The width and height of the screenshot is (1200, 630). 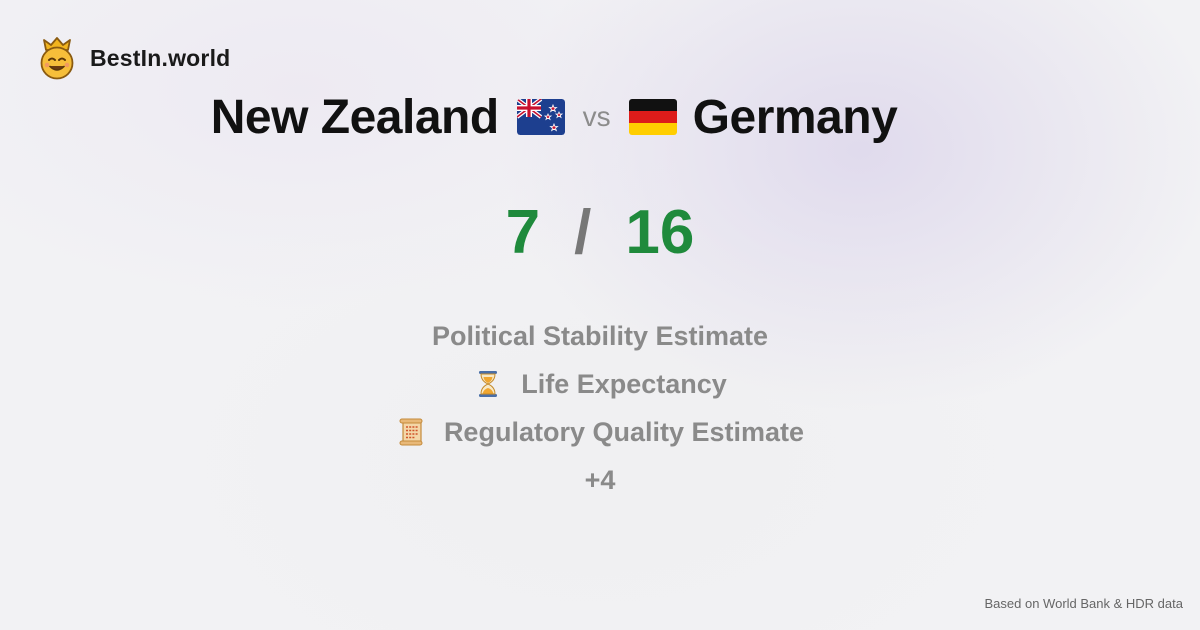 I want to click on metric-item: Regulatory Quality Estimate, so click(x=600, y=432).